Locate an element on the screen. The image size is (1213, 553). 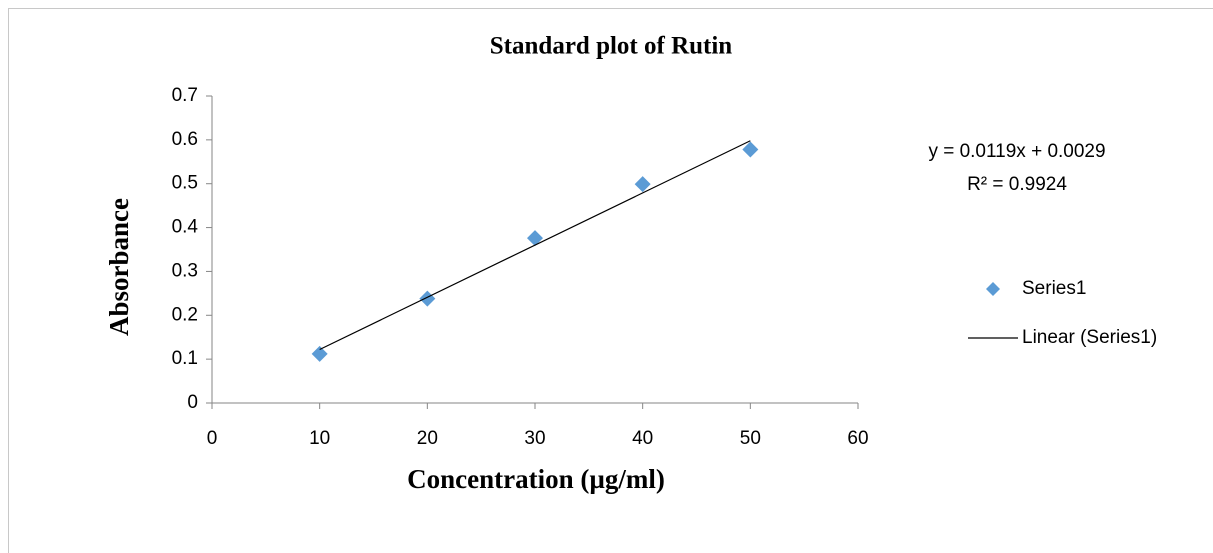
y-tick-label: 0.5 is located at coordinates (185, 183).